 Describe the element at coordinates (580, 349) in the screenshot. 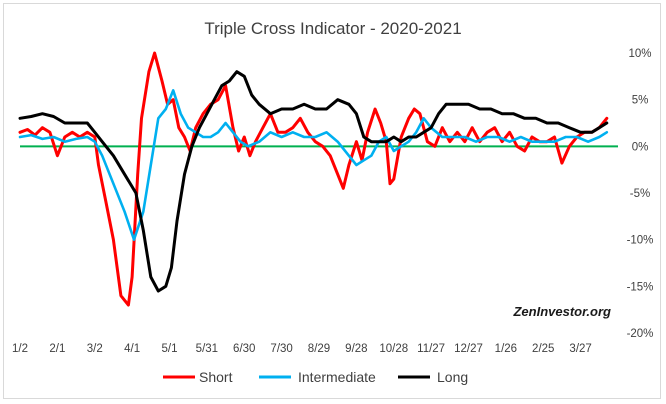

I see `x-tick-label: 3/27` at that location.